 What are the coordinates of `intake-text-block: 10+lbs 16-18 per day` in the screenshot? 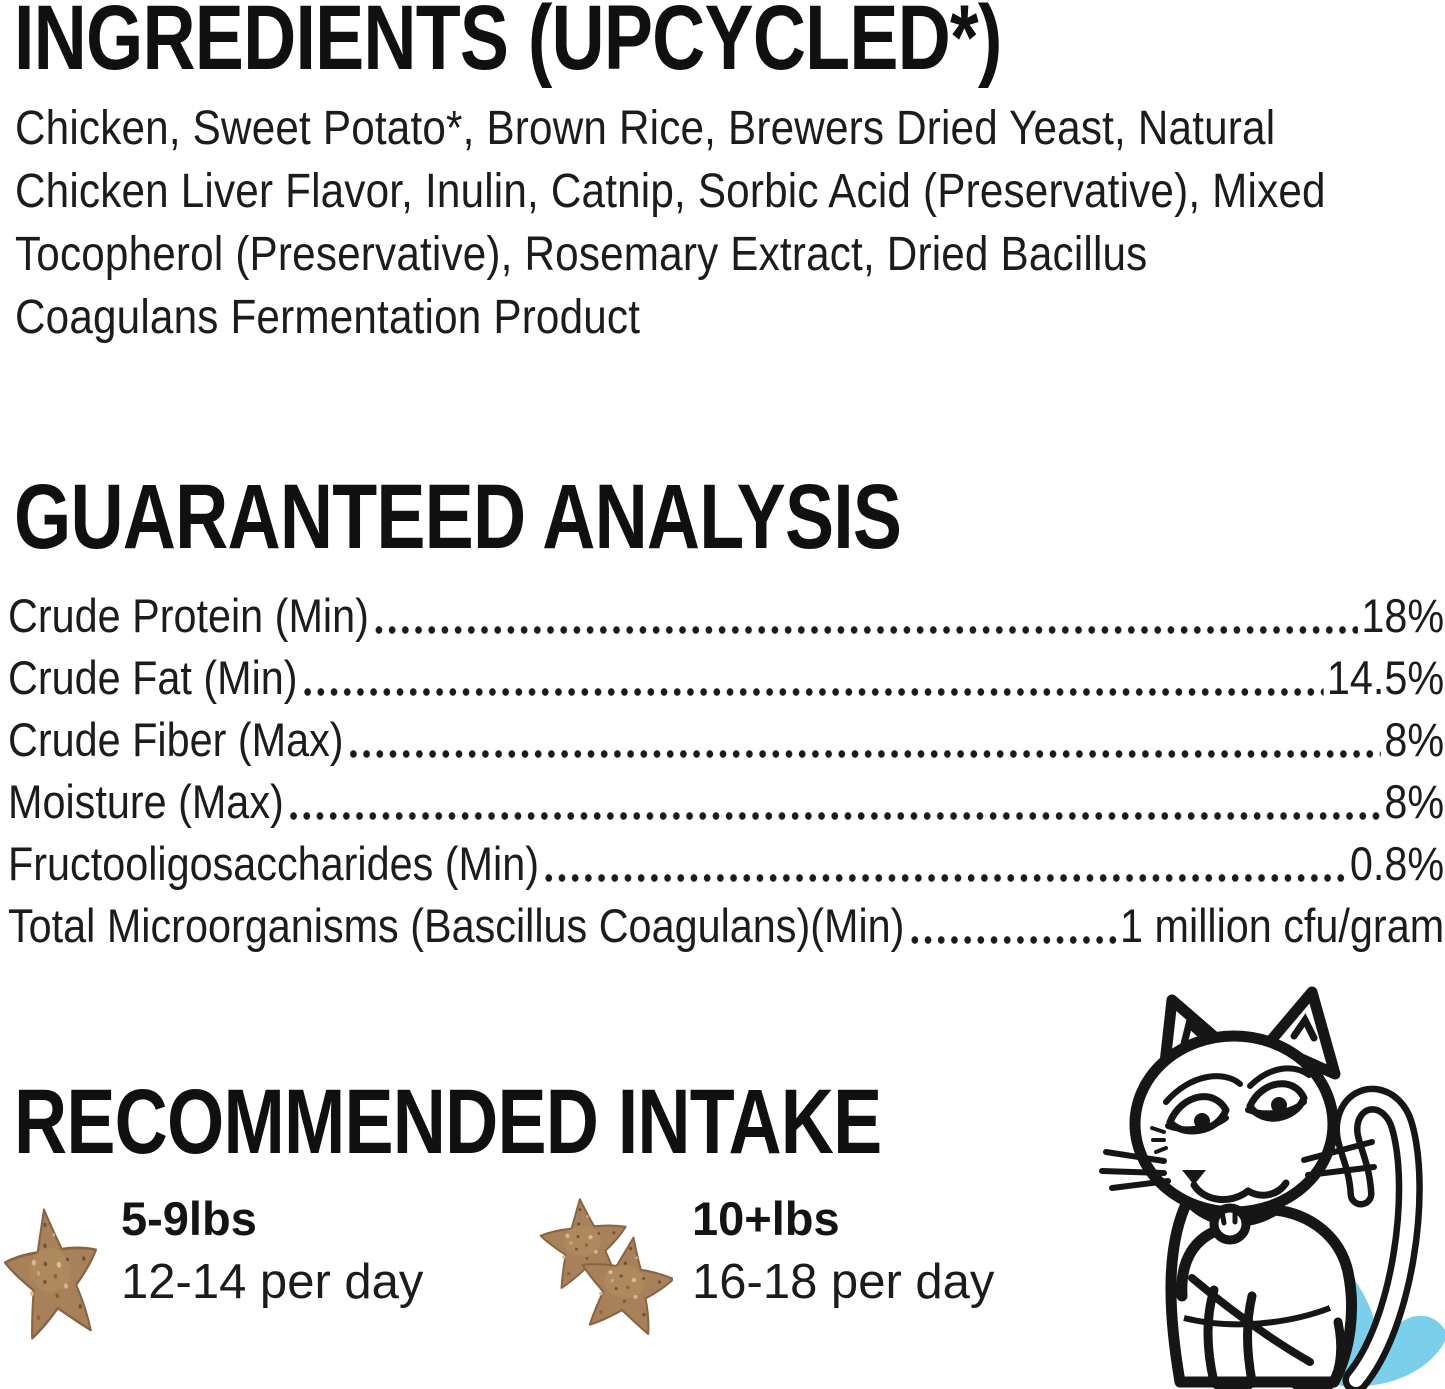 It's located at (843, 1254).